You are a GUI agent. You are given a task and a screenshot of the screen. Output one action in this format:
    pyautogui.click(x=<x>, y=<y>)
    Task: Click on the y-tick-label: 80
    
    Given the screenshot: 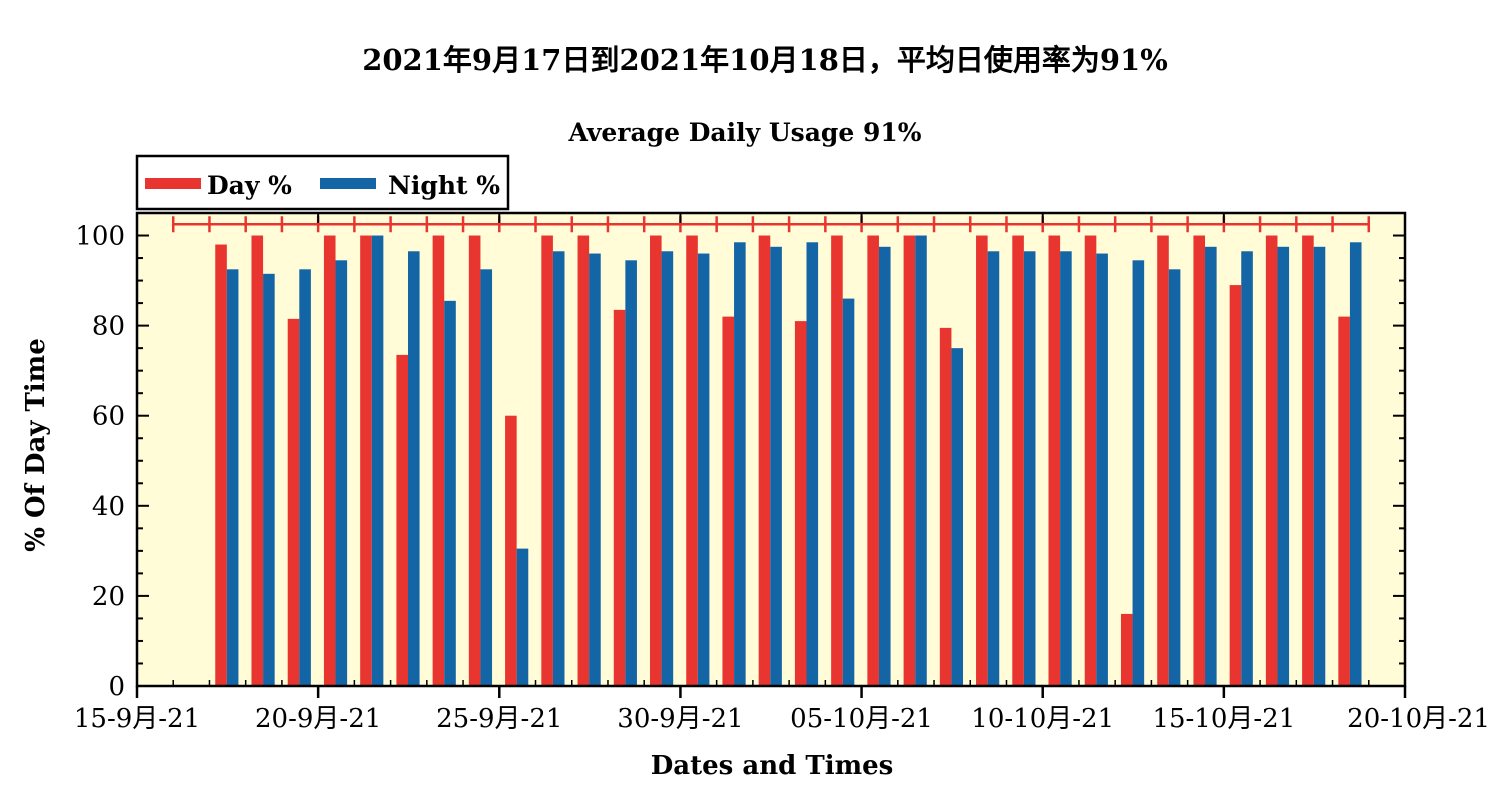 What is the action you would take?
    pyautogui.click(x=108, y=327)
    